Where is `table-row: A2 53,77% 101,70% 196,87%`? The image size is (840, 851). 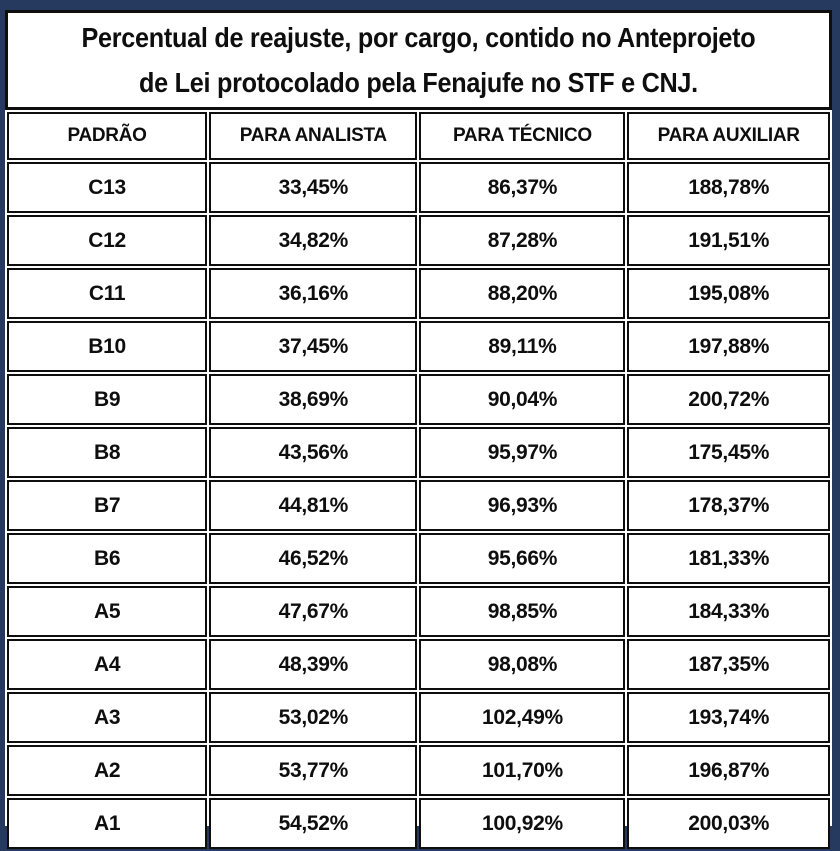
table-row: A2 53,77% 101,70% 196,87% is located at coordinates (418, 770).